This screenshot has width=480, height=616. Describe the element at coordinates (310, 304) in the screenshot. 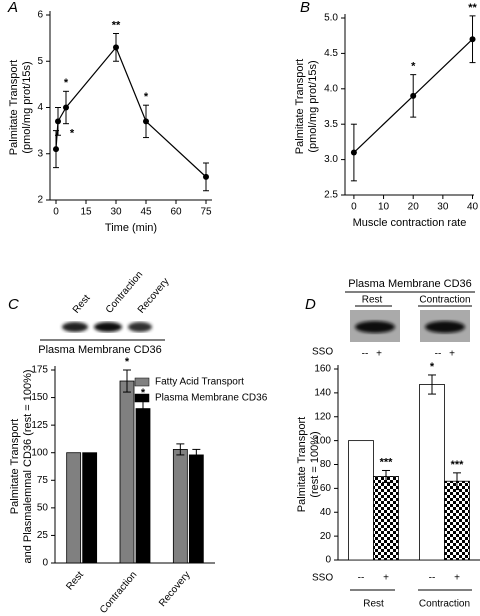

I see `panel-label: D` at that location.